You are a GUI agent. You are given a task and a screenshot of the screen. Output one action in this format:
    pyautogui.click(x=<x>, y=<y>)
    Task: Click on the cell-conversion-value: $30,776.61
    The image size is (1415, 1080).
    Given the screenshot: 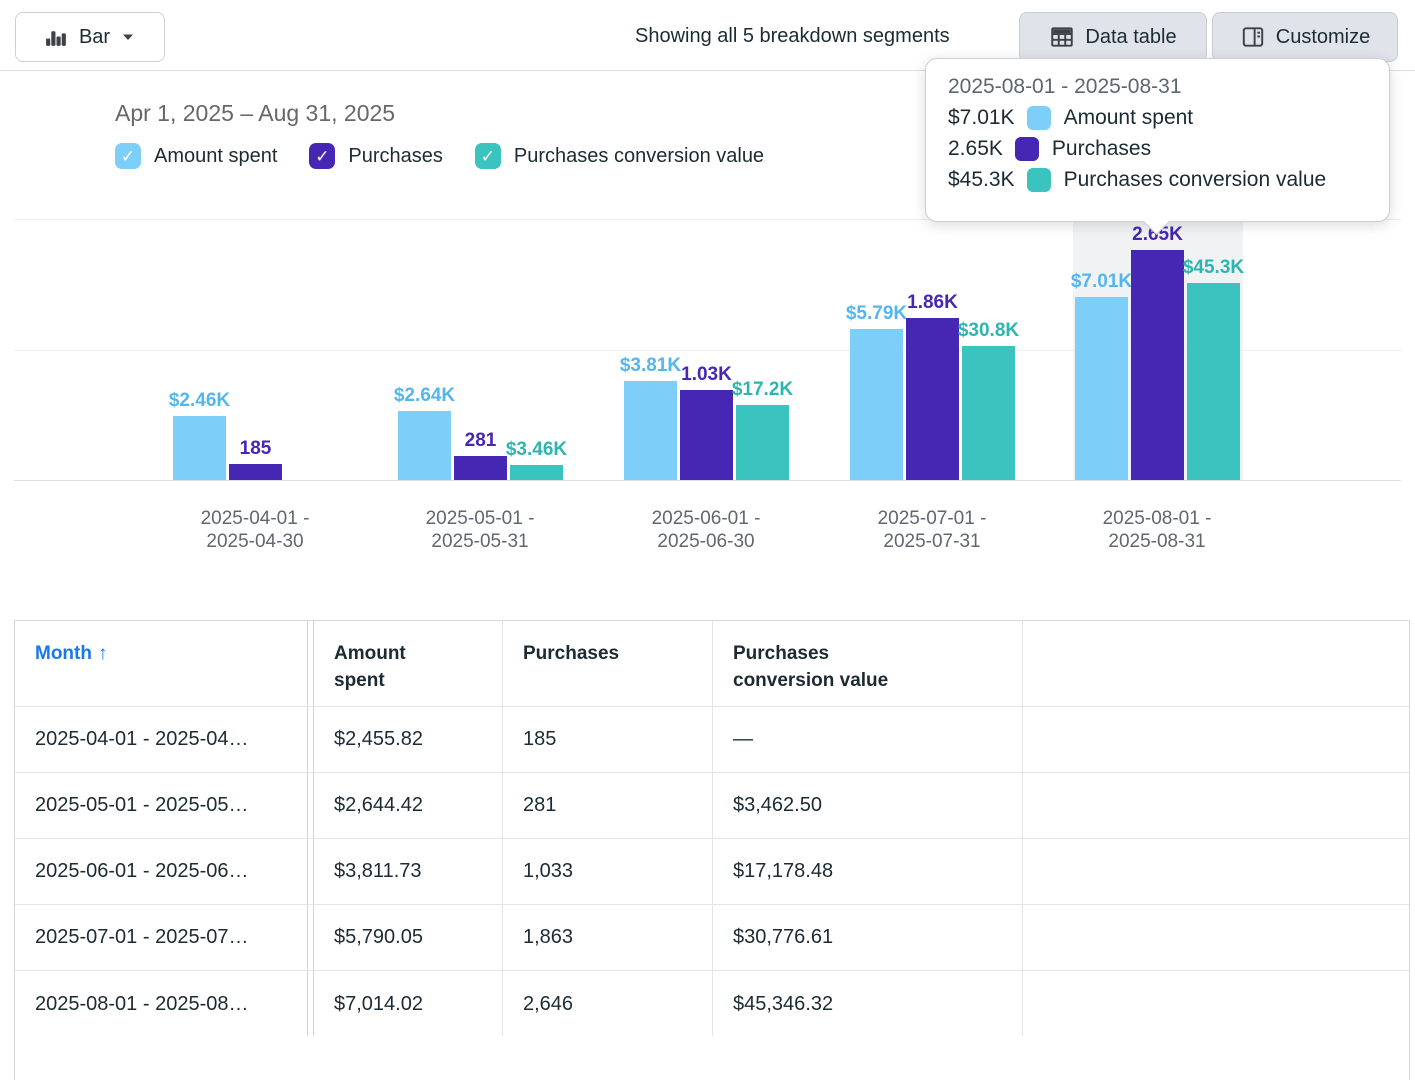 What is the action you would take?
    pyautogui.click(x=868, y=937)
    